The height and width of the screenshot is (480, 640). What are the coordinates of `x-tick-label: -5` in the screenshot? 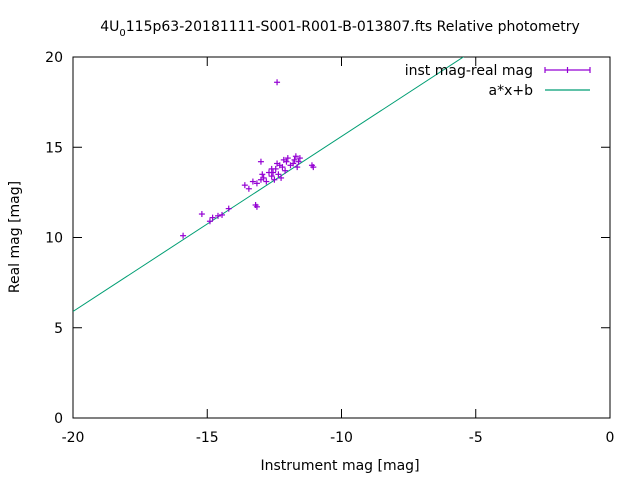 It's located at (476, 438).